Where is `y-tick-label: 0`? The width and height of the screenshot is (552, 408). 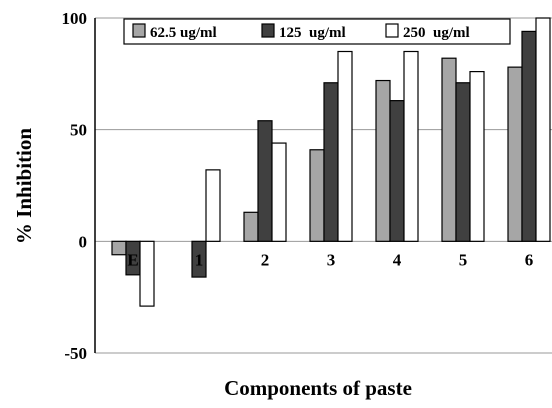
y-tick-label: 0 is located at coordinates (83, 241).